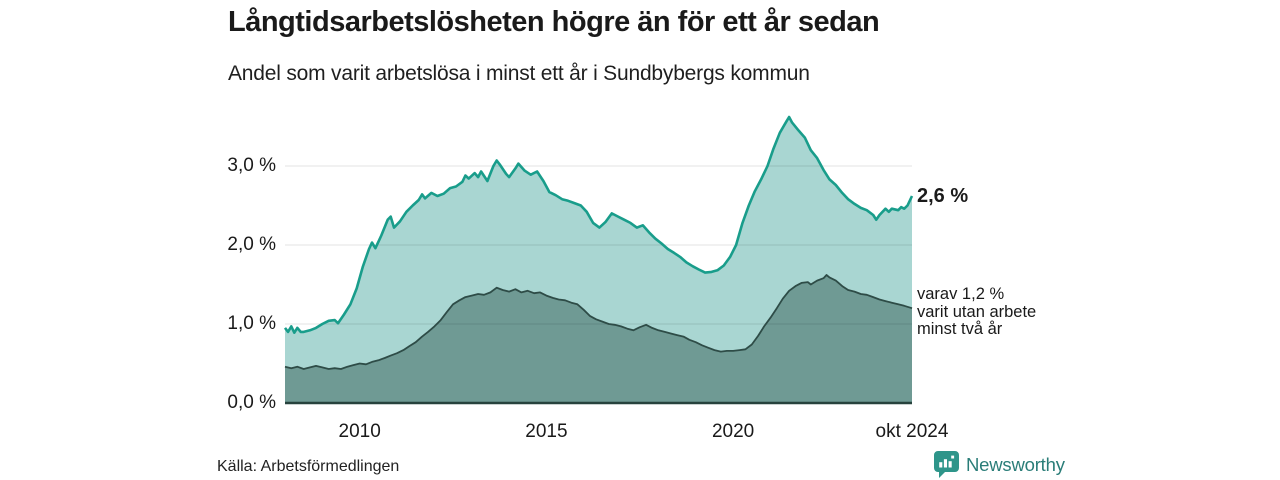  Describe the element at coordinates (308, 466) in the screenshot. I see `source-caption: Källa: Arbetsförmedlingen` at that location.